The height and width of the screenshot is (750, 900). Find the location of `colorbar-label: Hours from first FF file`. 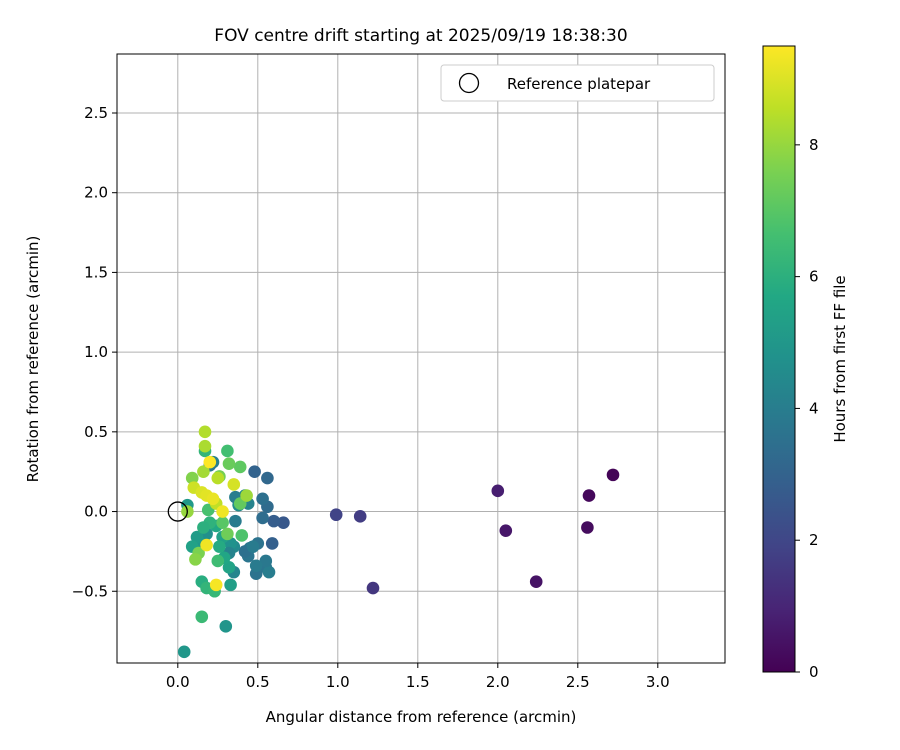

colorbar-label: Hours from first FF file is located at coordinates (840, 358).